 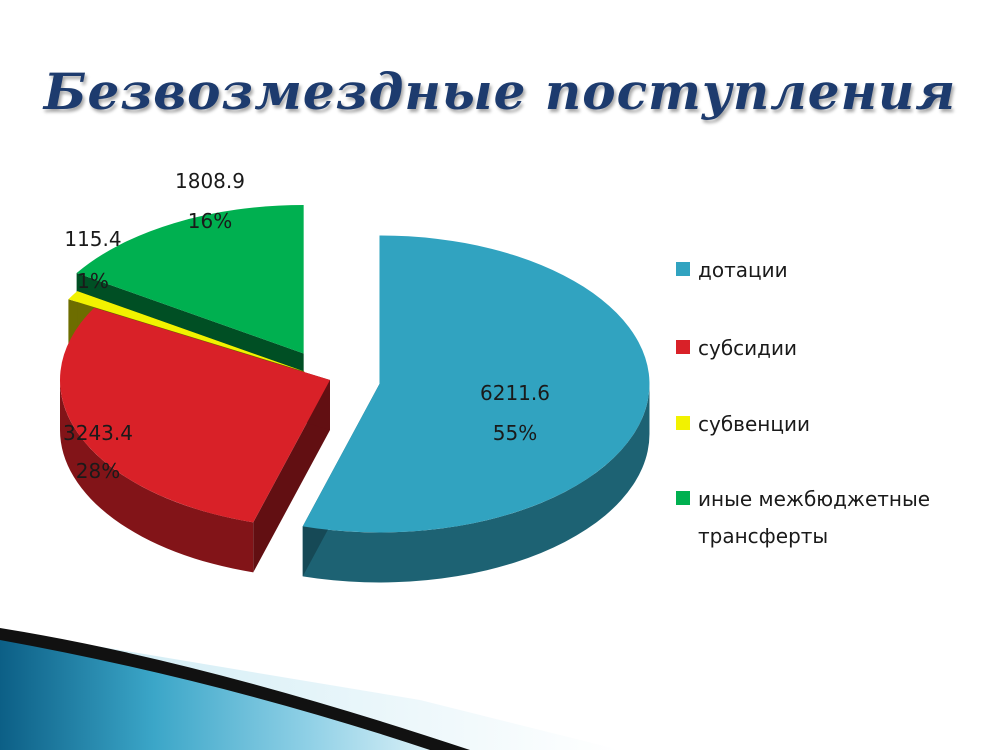 I want to click on data-label-value: 3243.4, so click(x=98, y=433).